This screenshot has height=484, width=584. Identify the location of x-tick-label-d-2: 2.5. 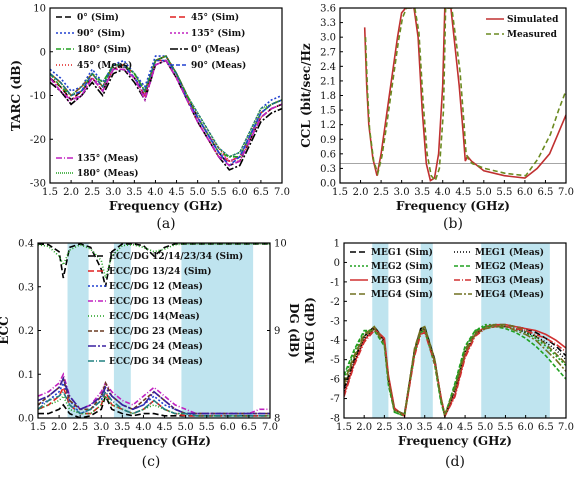
(384, 427).